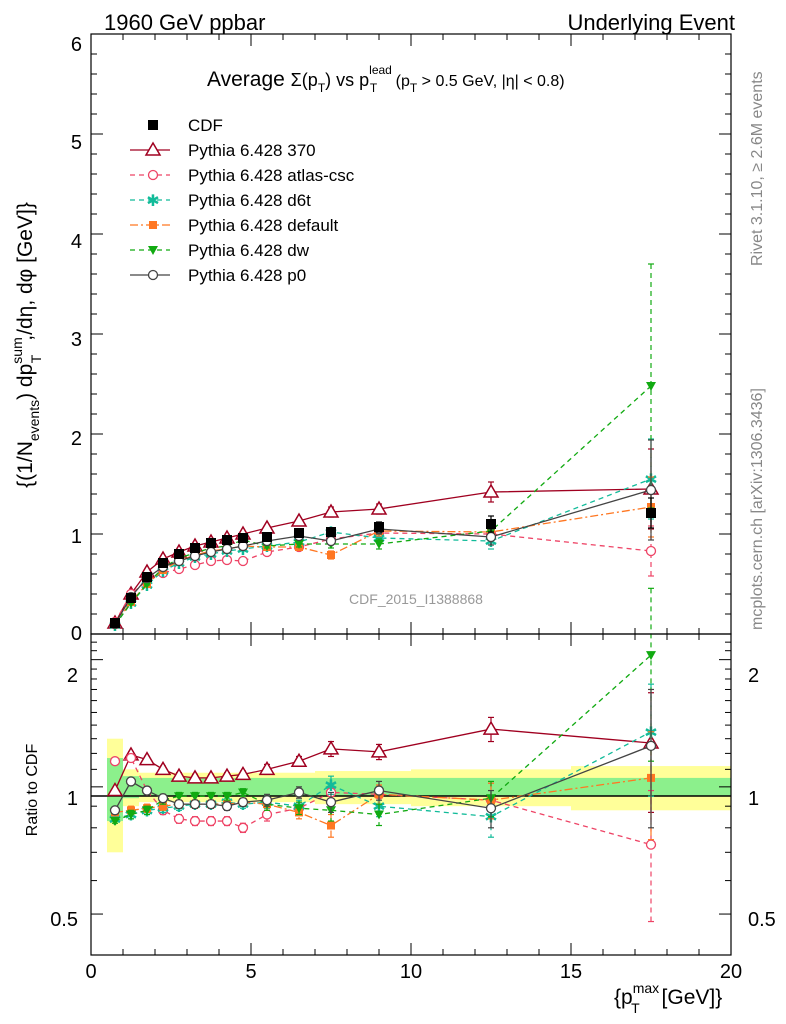  I want to click on ratio-ylabel: Ratio to CDF, so click(32, 790).